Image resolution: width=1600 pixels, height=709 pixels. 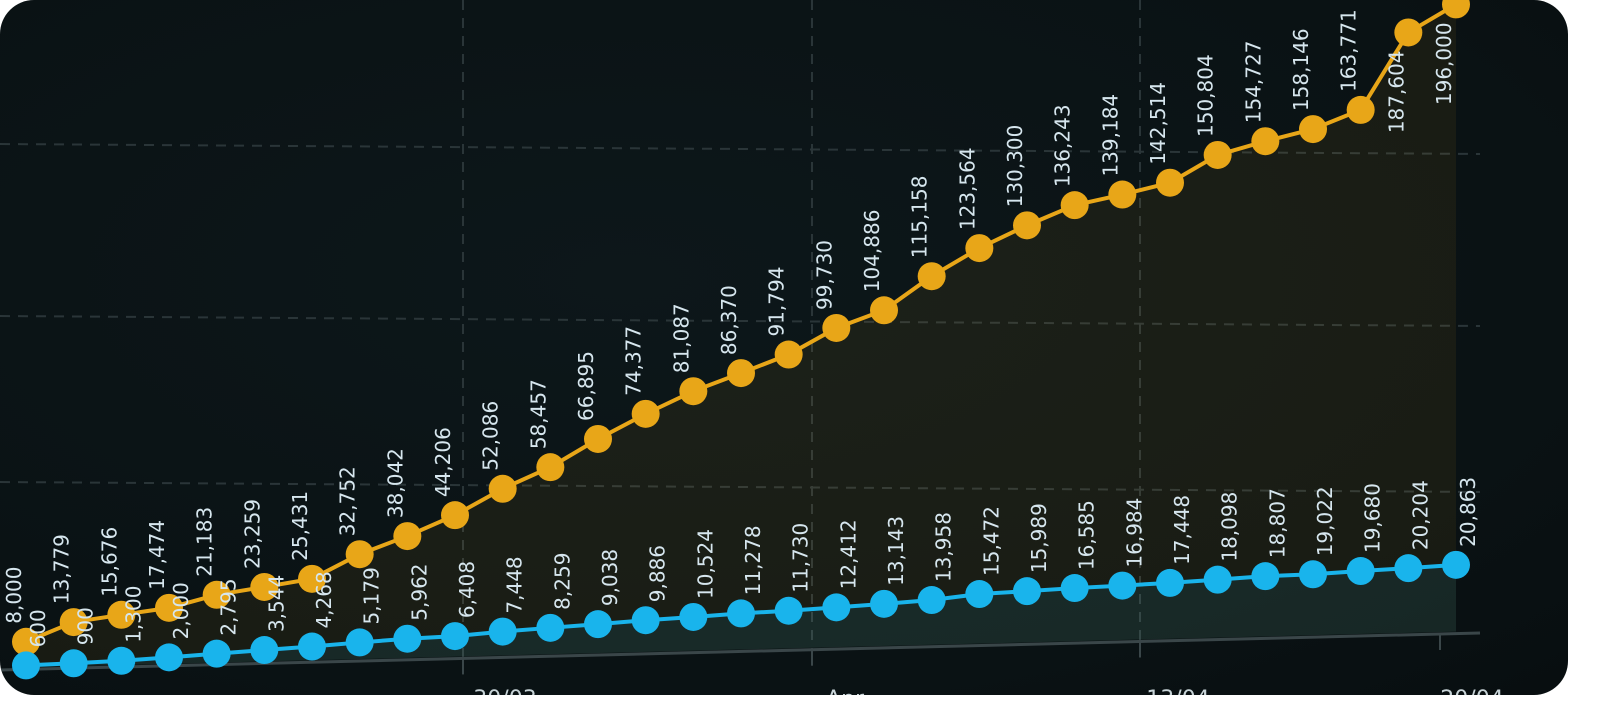 I want to click on data-label: 81,087, so click(x=681, y=338).